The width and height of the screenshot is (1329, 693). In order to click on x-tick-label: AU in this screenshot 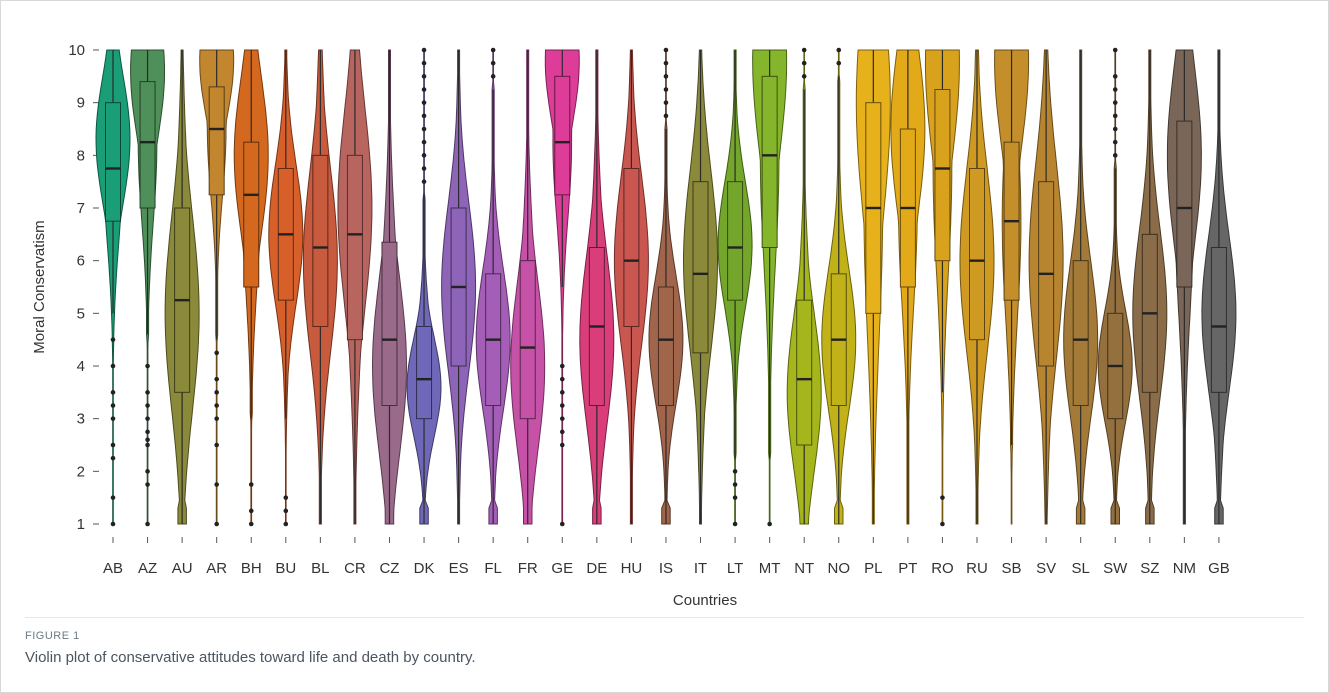, I will do `click(182, 568)`.